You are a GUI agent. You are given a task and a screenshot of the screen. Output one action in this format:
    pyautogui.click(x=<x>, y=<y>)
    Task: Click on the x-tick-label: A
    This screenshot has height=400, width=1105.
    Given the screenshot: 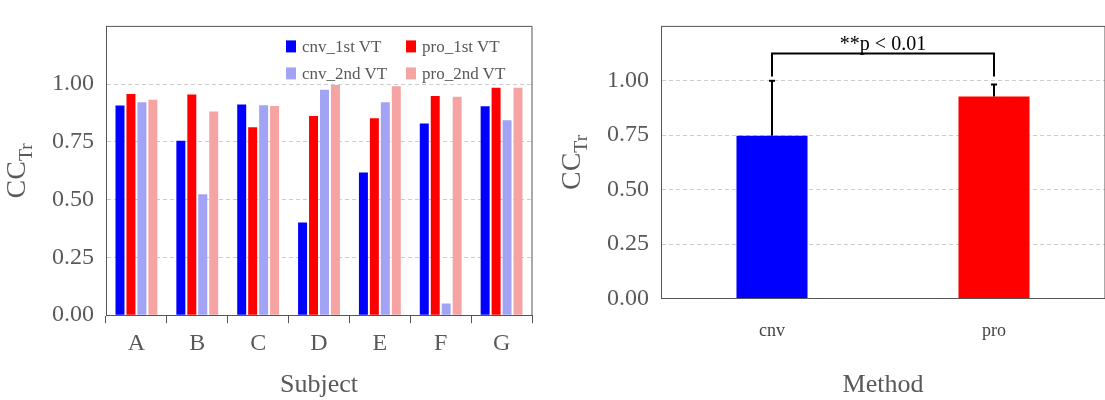 What is the action you would take?
    pyautogui.click(x=136, y=341)
    